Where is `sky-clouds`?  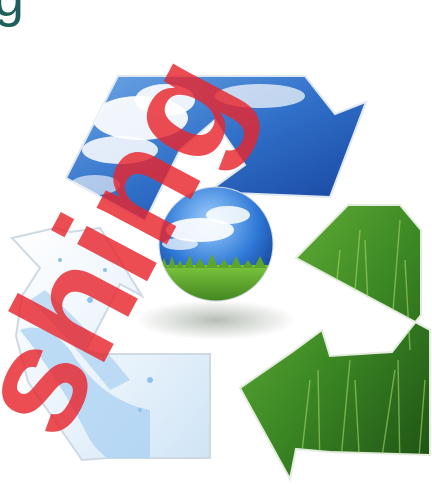 sky-clouds is located at coordinates (187, 139).